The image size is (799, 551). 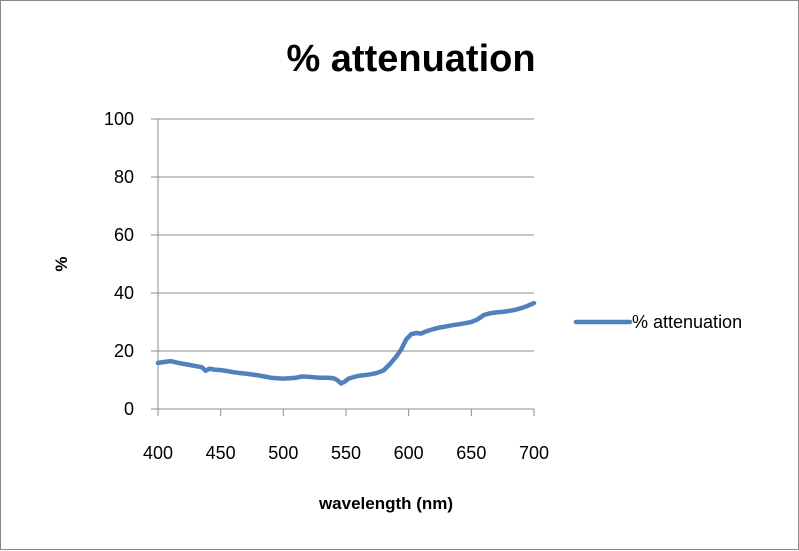 I want to click on x-tick-label: 650, so click(x=471, y=453).